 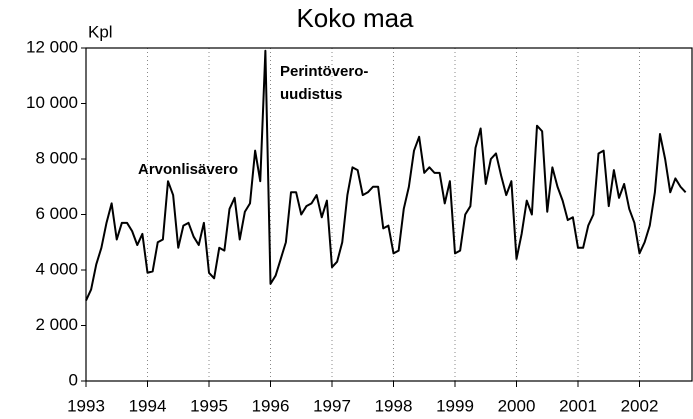 I want to click on chart-title: Koko maa, so click(x=355, y=18).